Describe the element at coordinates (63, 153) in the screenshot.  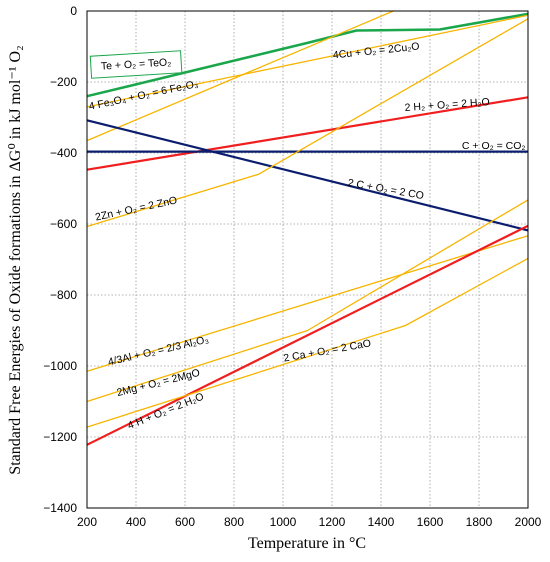
I see `y-tick-label: −400` at that location.